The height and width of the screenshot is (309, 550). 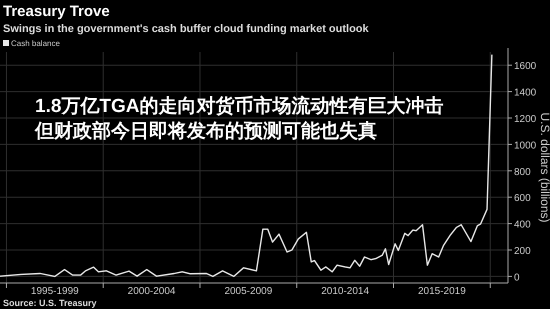 I want to click on x-tick-label: 2015-2019, so click(x=442, y=291).